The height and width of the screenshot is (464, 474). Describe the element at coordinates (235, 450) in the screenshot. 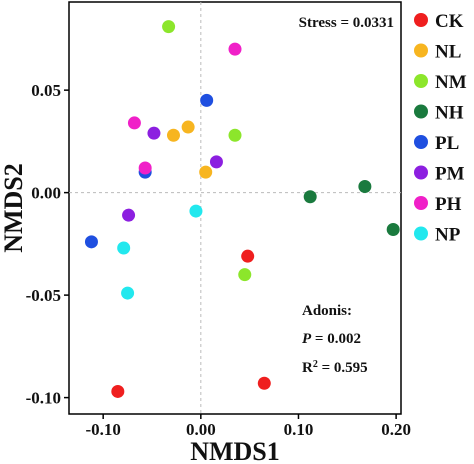

I see `x-axis-title: NMDS1` at that location.